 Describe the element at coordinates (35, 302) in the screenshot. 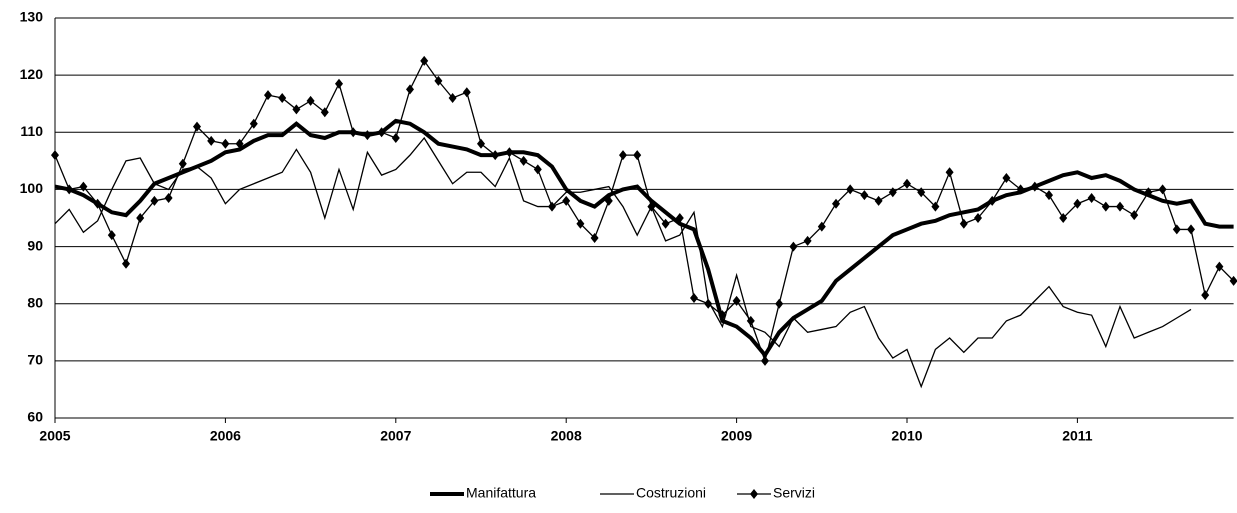

I see `y-tick-label: 80` at that location.